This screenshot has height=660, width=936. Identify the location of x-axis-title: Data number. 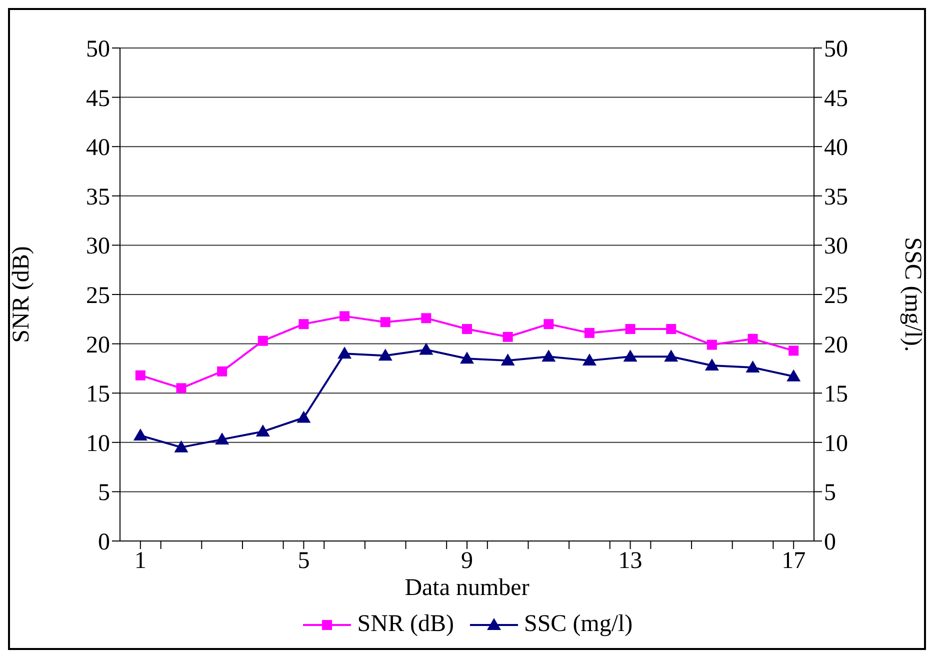
(467, 588).